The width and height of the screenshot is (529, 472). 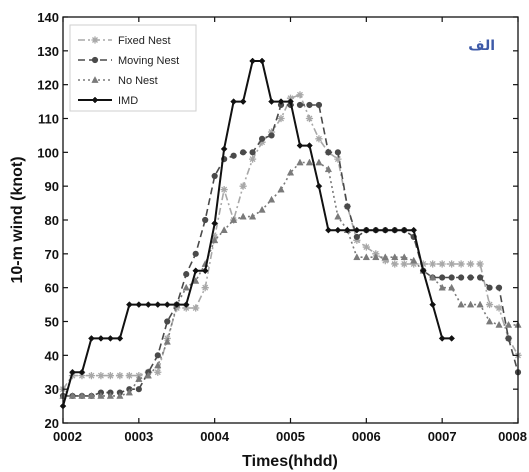 What do you see at coordinates (48, 51) in the screenshot?
I see `y-tick-label: 130` at bounding box center [48, 51].